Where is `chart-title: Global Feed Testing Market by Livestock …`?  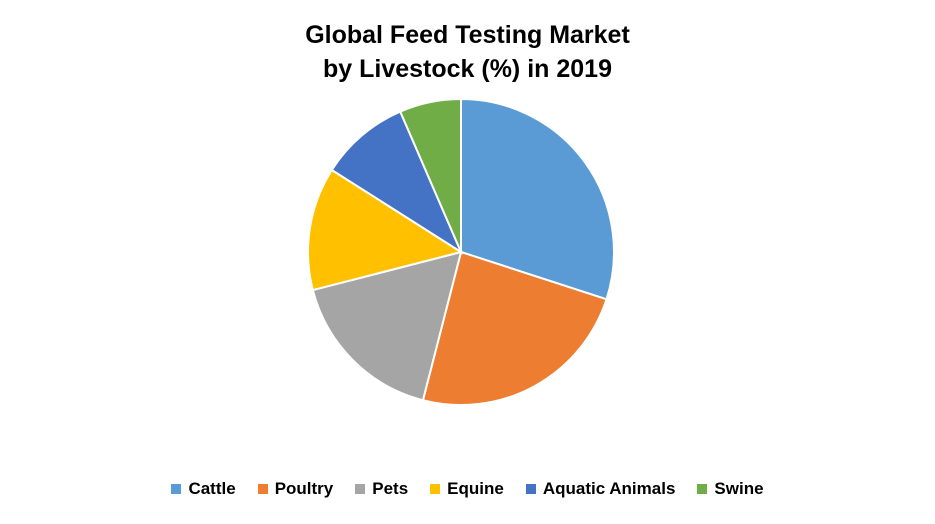 chart-title: Global Feed Testing Market by Livestock … is located at coordinates (467, 52).